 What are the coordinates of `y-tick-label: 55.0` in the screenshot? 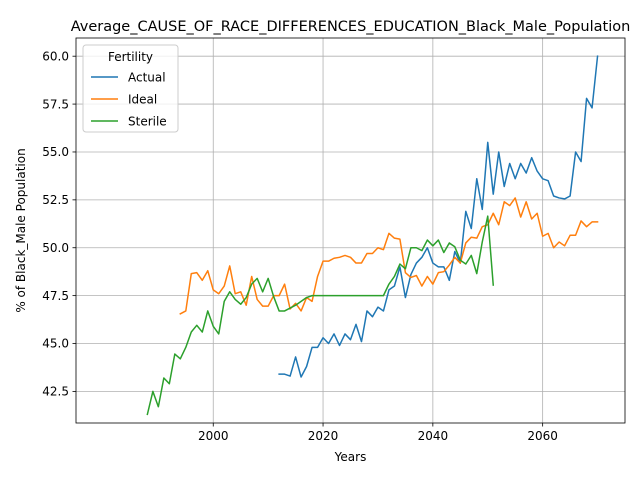 It's located at (55, 152).